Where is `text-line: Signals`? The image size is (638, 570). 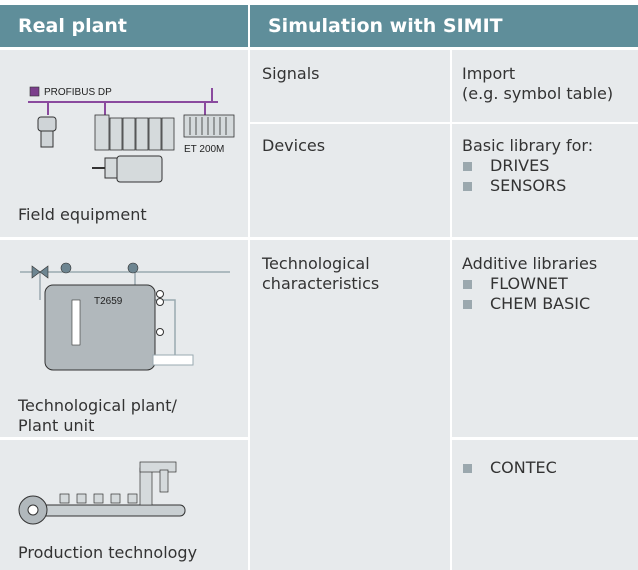
text-line: Signals is located at coordinates (291, 73).